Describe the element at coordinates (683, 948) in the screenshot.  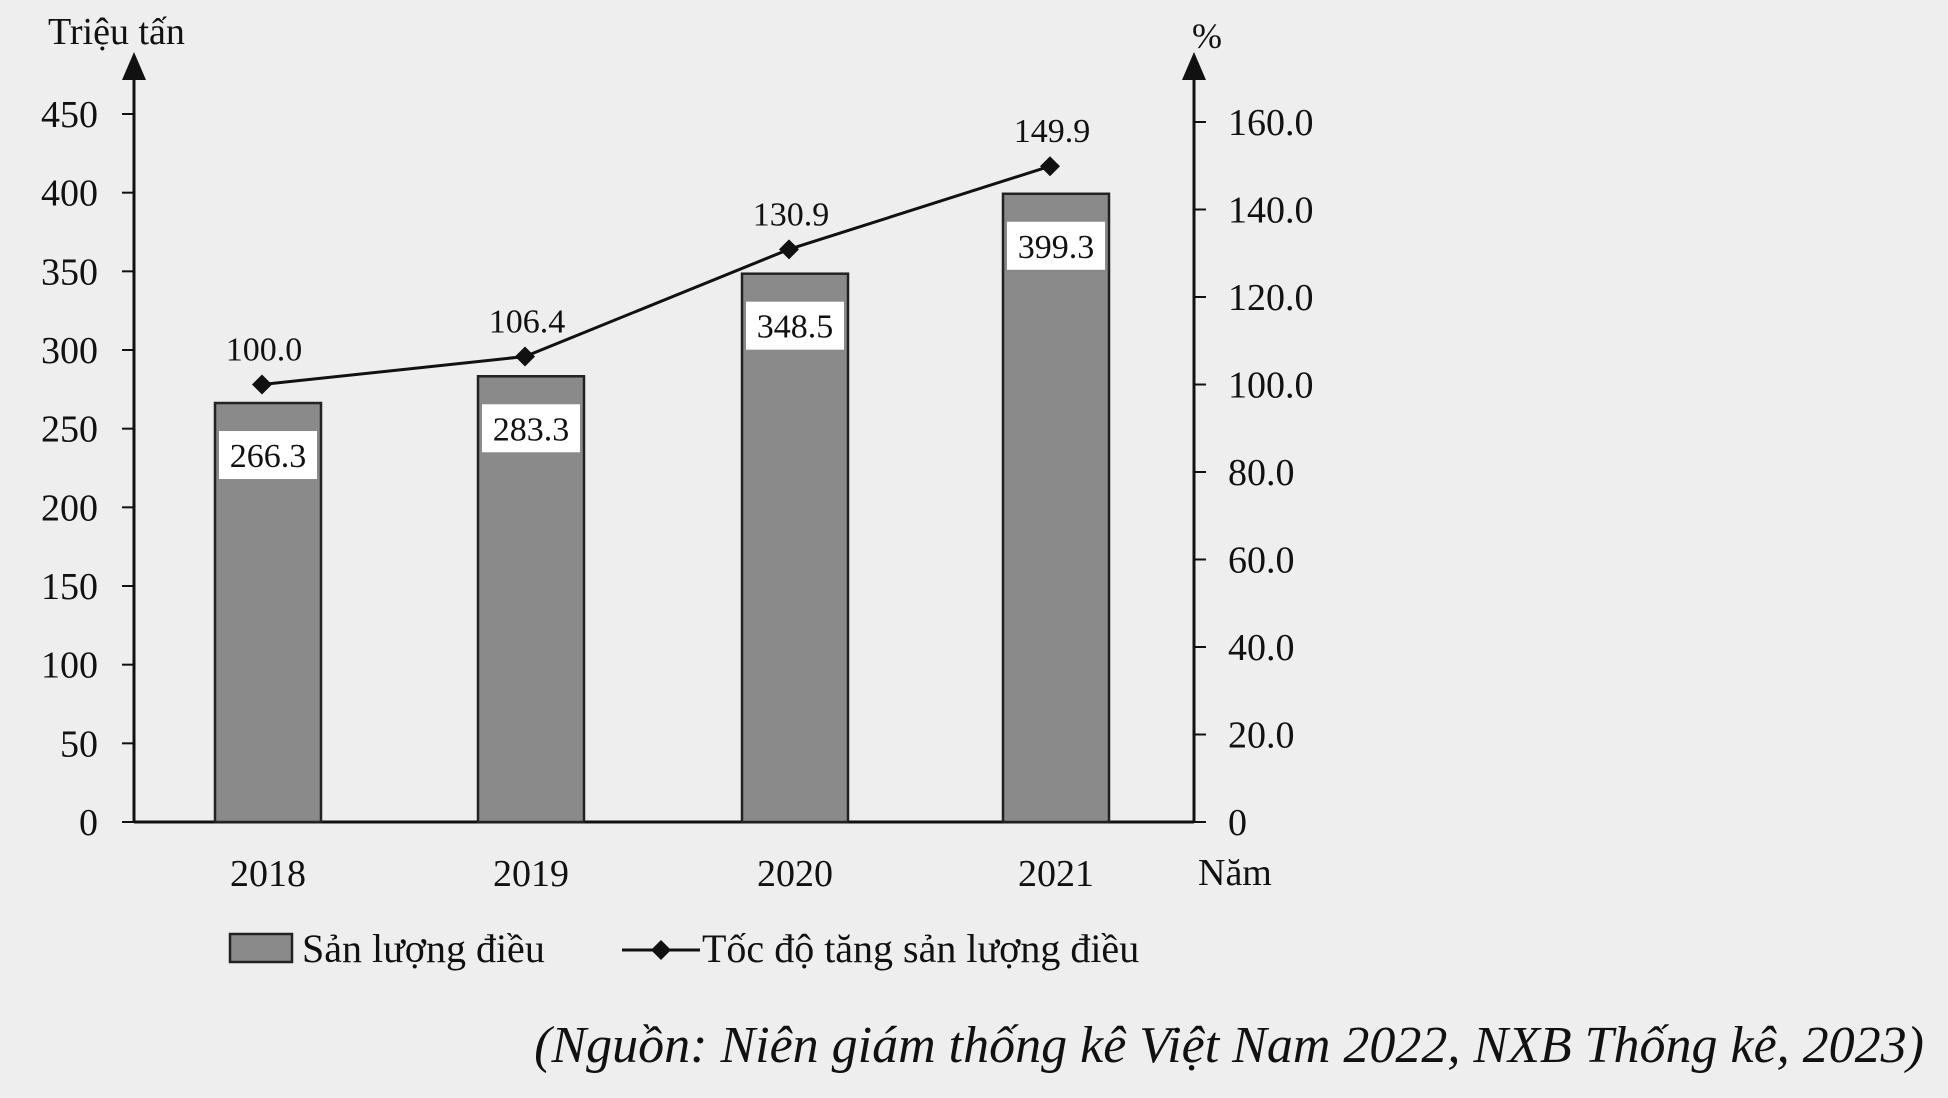
I see `legend: Sản lượng điều Tốc độ tăng sản lượng điều` at that location.